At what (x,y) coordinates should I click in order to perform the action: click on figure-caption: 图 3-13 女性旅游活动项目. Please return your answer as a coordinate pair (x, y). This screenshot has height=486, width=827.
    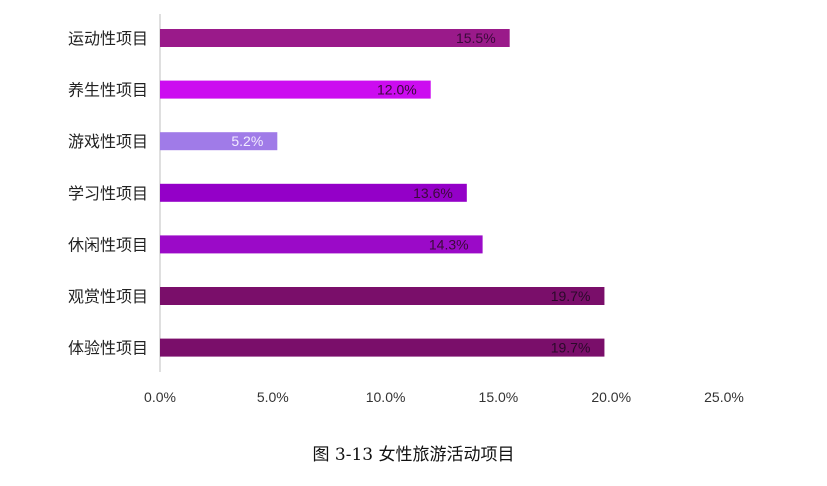
    Looking at the image, I should click on (413, 455).